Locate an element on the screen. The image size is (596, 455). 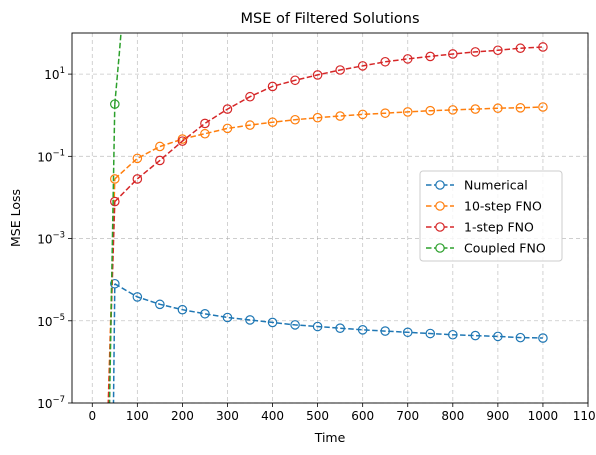
x-tick-label: 600 is located at coordinates (362, 416).